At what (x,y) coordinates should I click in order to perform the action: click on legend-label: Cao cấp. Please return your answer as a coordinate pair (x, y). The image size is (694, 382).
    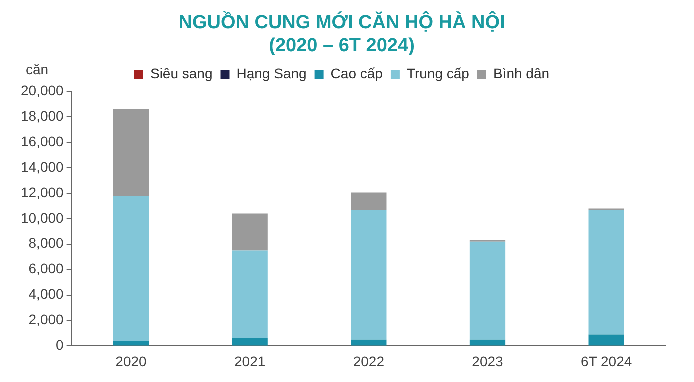
    Looking at the image, I should click on (357, 73).